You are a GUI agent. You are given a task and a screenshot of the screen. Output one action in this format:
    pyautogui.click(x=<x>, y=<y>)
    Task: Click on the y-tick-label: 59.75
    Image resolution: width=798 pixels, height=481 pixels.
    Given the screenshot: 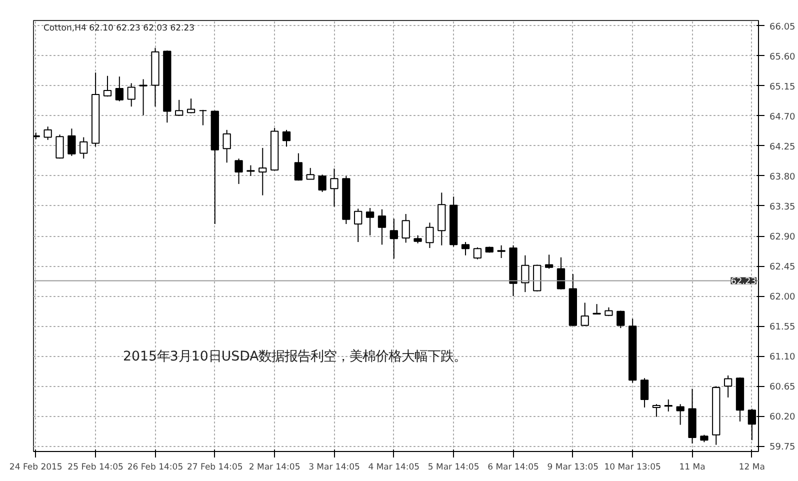 What is the action you would take?
    pyautogui.click(x=783, y=447)
    